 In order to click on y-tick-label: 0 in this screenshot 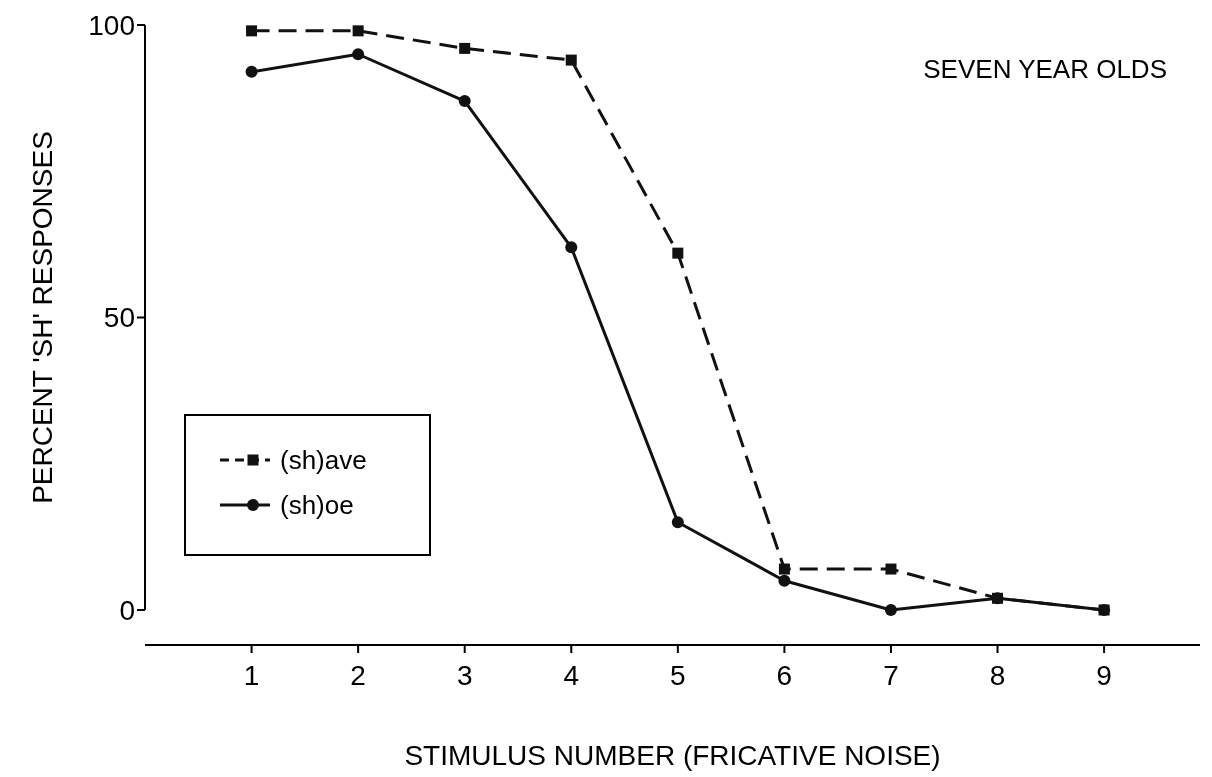, I will do `click(127, 610)`.